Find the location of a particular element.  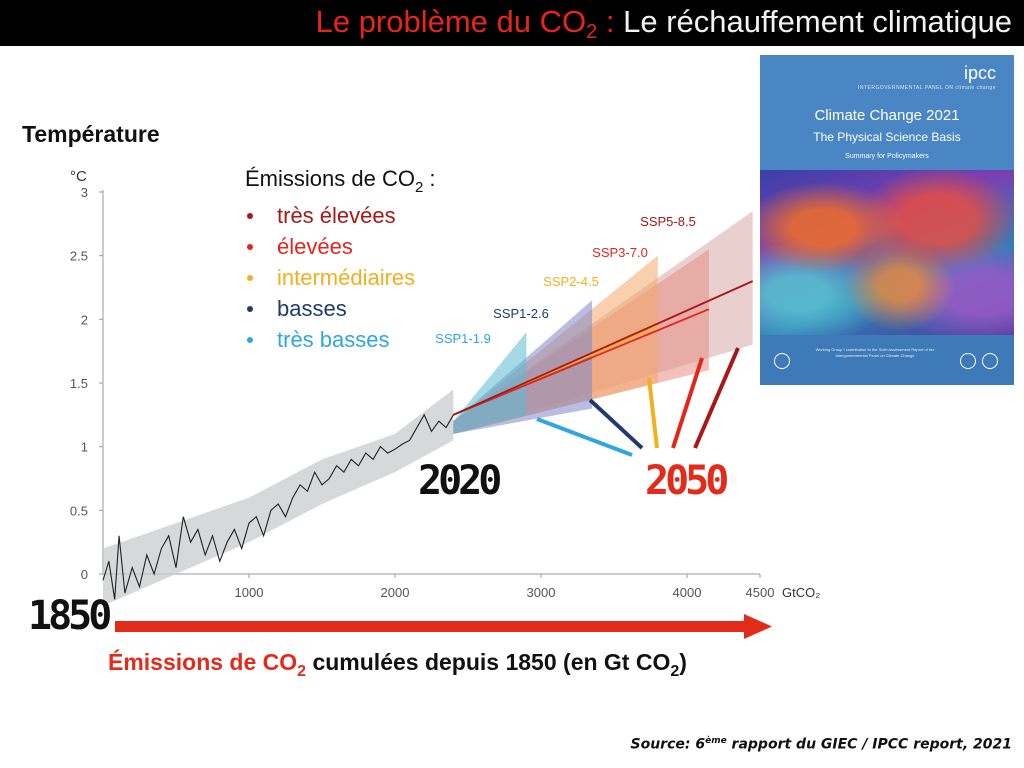

y-tick-label: 0 is located at coordinates (84, 574).